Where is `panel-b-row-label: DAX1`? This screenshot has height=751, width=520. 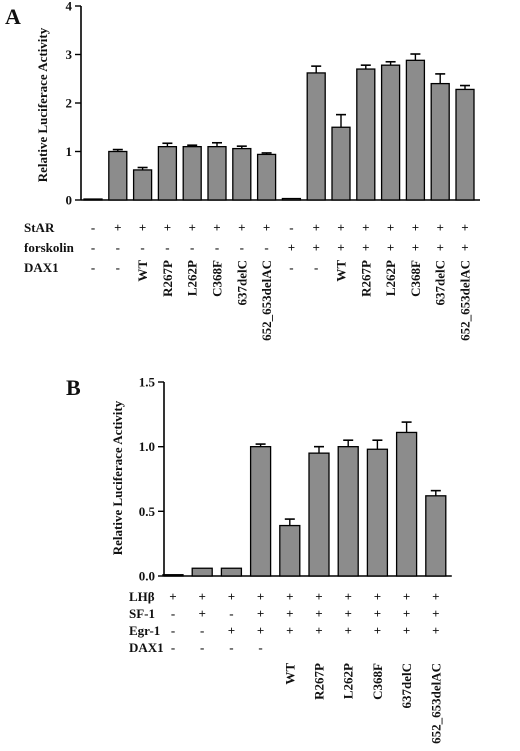 panel-b-row-label: DAX1 is located at coordinates (146, 647).